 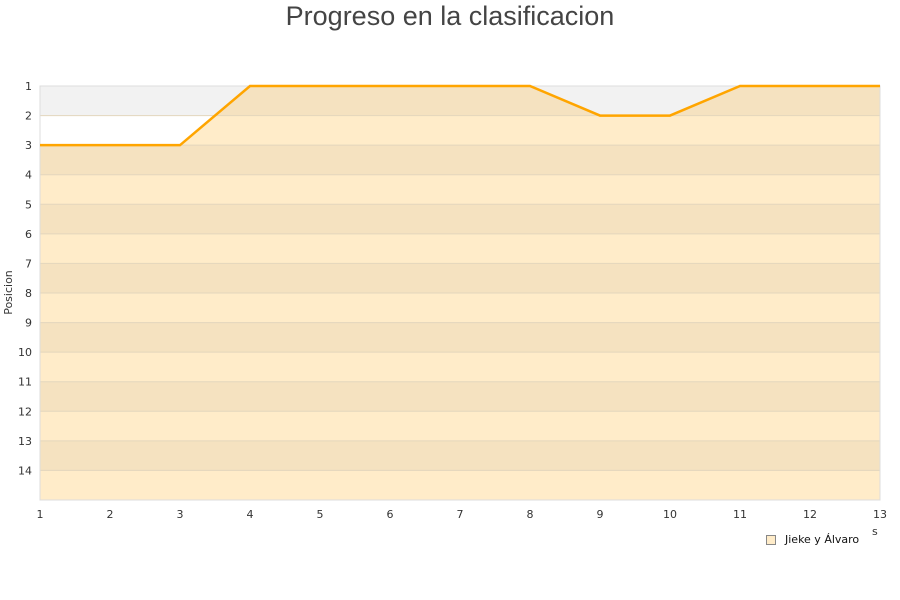 What do you see at coordinates (25, 382) in the screenshot?
I see `y-tick-label: 11` at bounding box center [25, 382].